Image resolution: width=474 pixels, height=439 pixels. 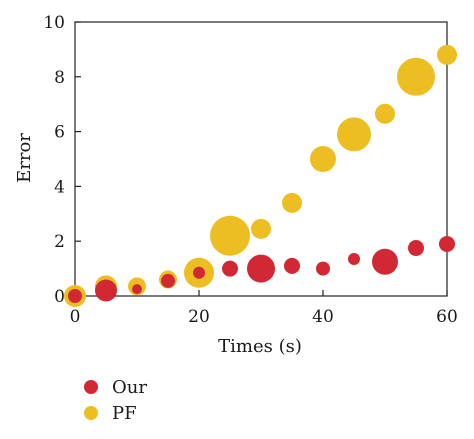 I want to click on y-tick-label: 6, so click(x=59, y=133).